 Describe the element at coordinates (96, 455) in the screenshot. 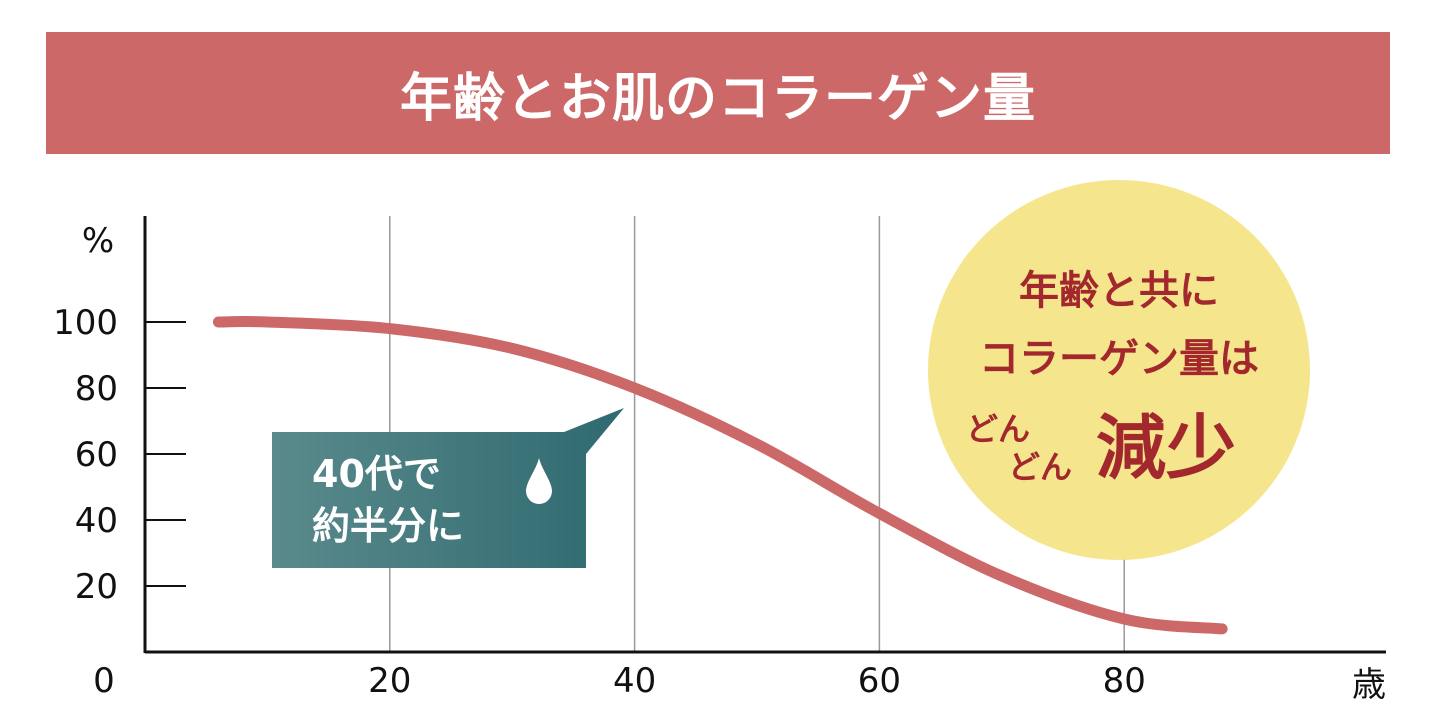

I see `y-tick-label: 60` at that location.